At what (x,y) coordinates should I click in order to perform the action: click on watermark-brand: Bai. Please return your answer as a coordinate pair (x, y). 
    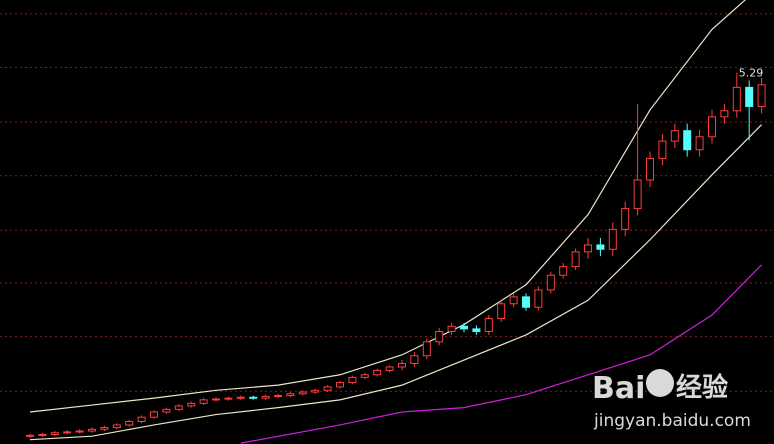
    Looking at the image, I should click on (618, 388).